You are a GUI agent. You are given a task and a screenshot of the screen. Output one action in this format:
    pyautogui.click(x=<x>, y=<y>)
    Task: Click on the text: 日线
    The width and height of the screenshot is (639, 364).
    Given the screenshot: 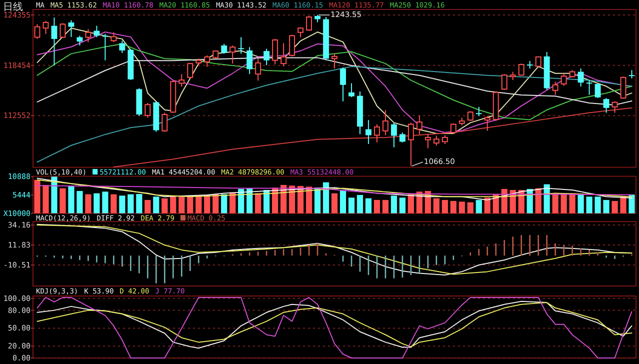 What is the action you would take?
    pyautogui.click(x=13, y=7)
    